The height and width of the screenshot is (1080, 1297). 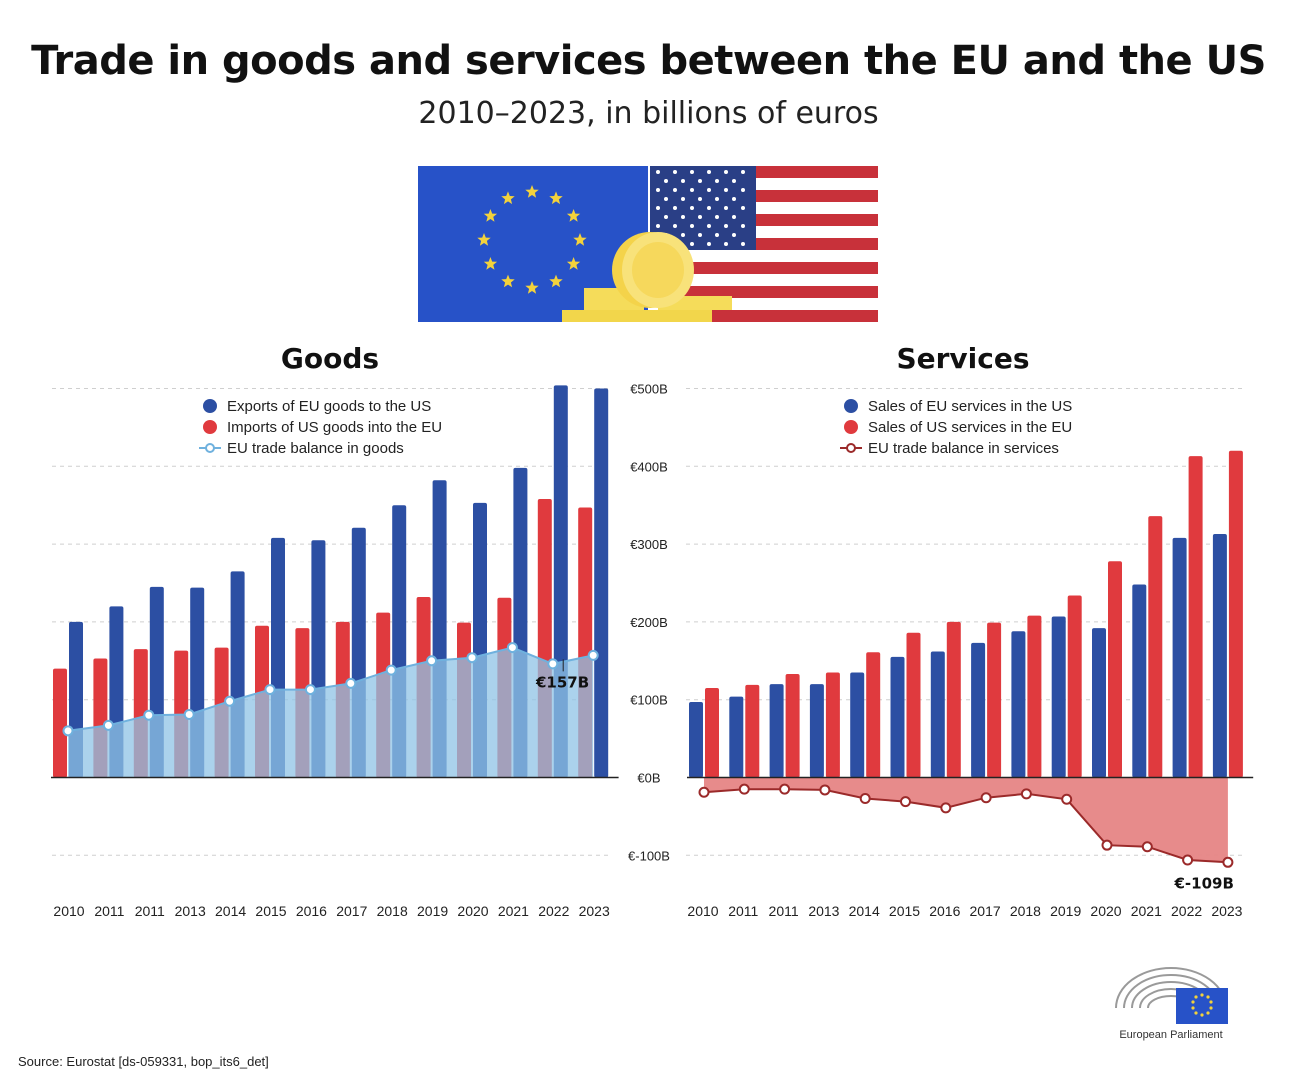 I want to click on x-tick-label: 2019, so click(x=432, y=911).